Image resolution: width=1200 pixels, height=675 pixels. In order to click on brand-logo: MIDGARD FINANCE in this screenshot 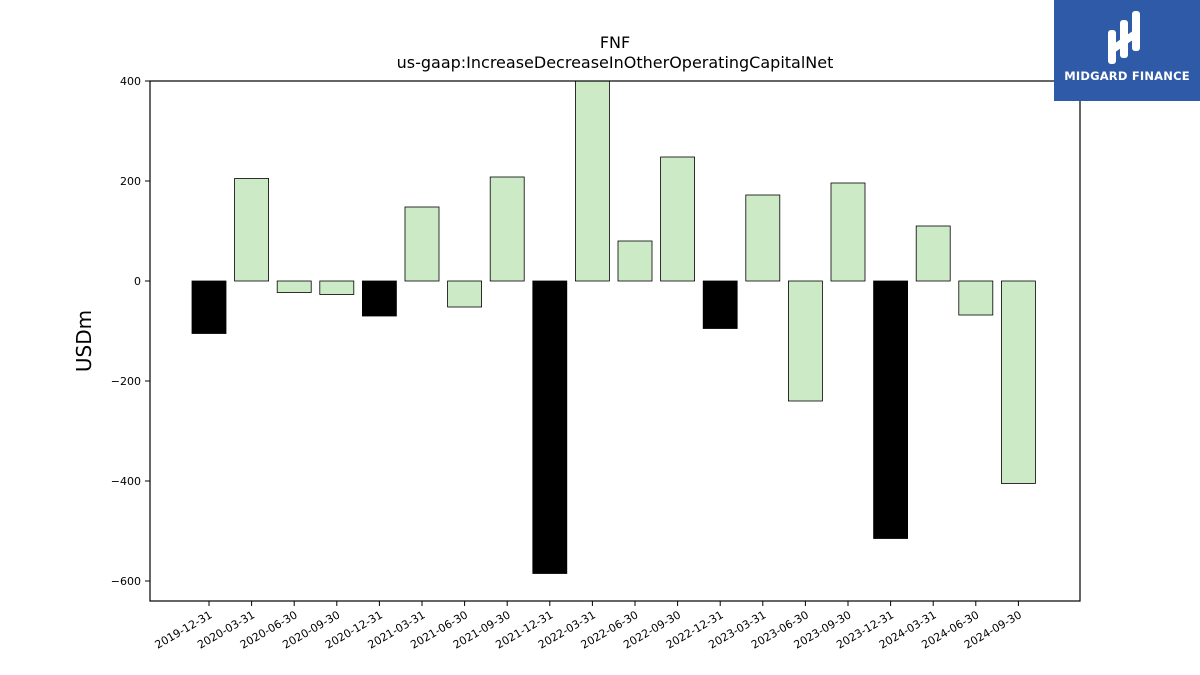, I will do `click(1127, 50)`.